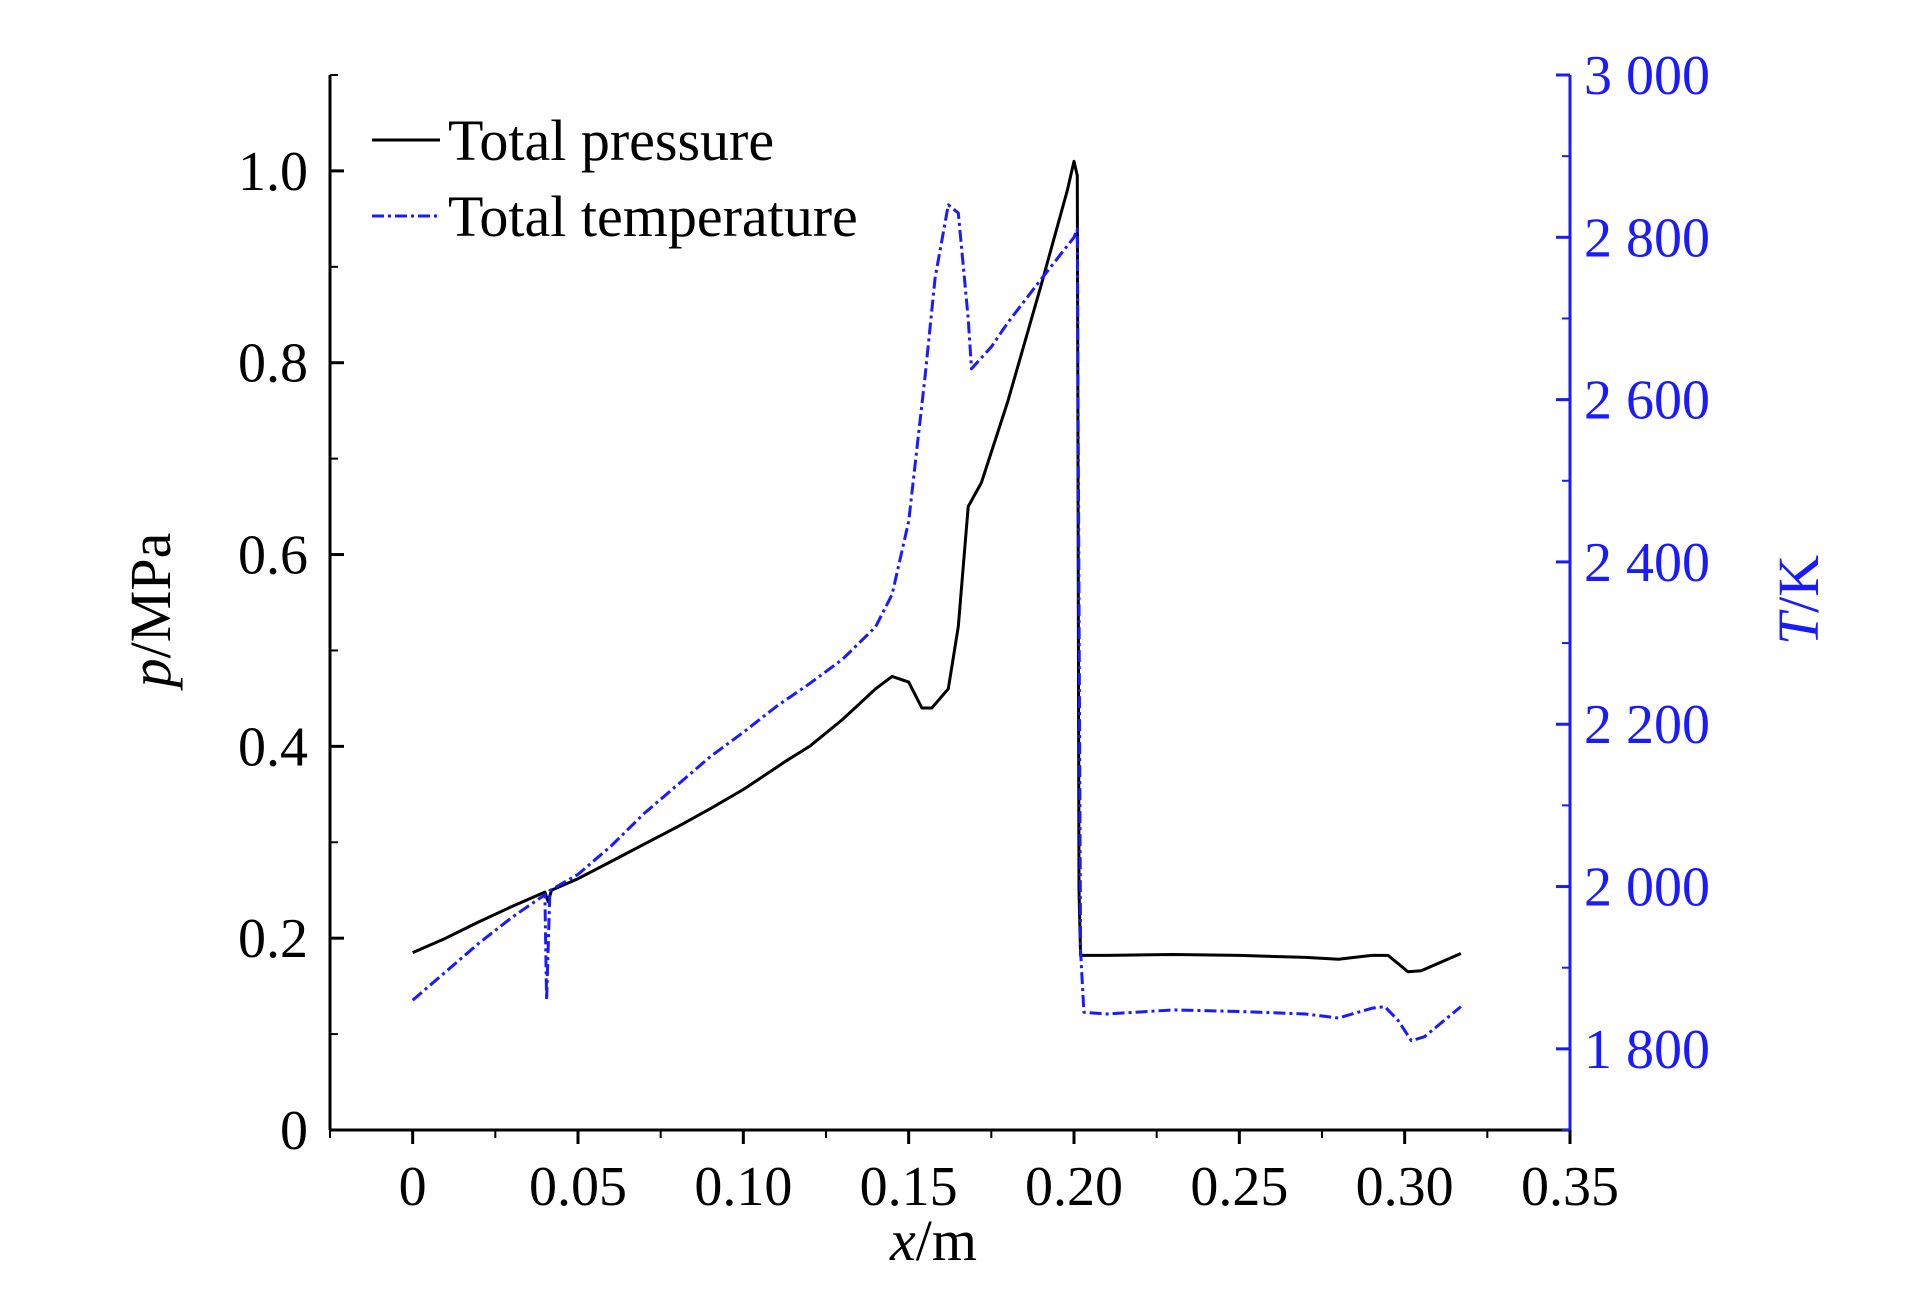 This screenshot has width=1923, height=1299. What do you see at coordinates (1647, 76) in the screenshot?
I see `y-right-tick-label: 3 000` at bounding box center [1647, 76].